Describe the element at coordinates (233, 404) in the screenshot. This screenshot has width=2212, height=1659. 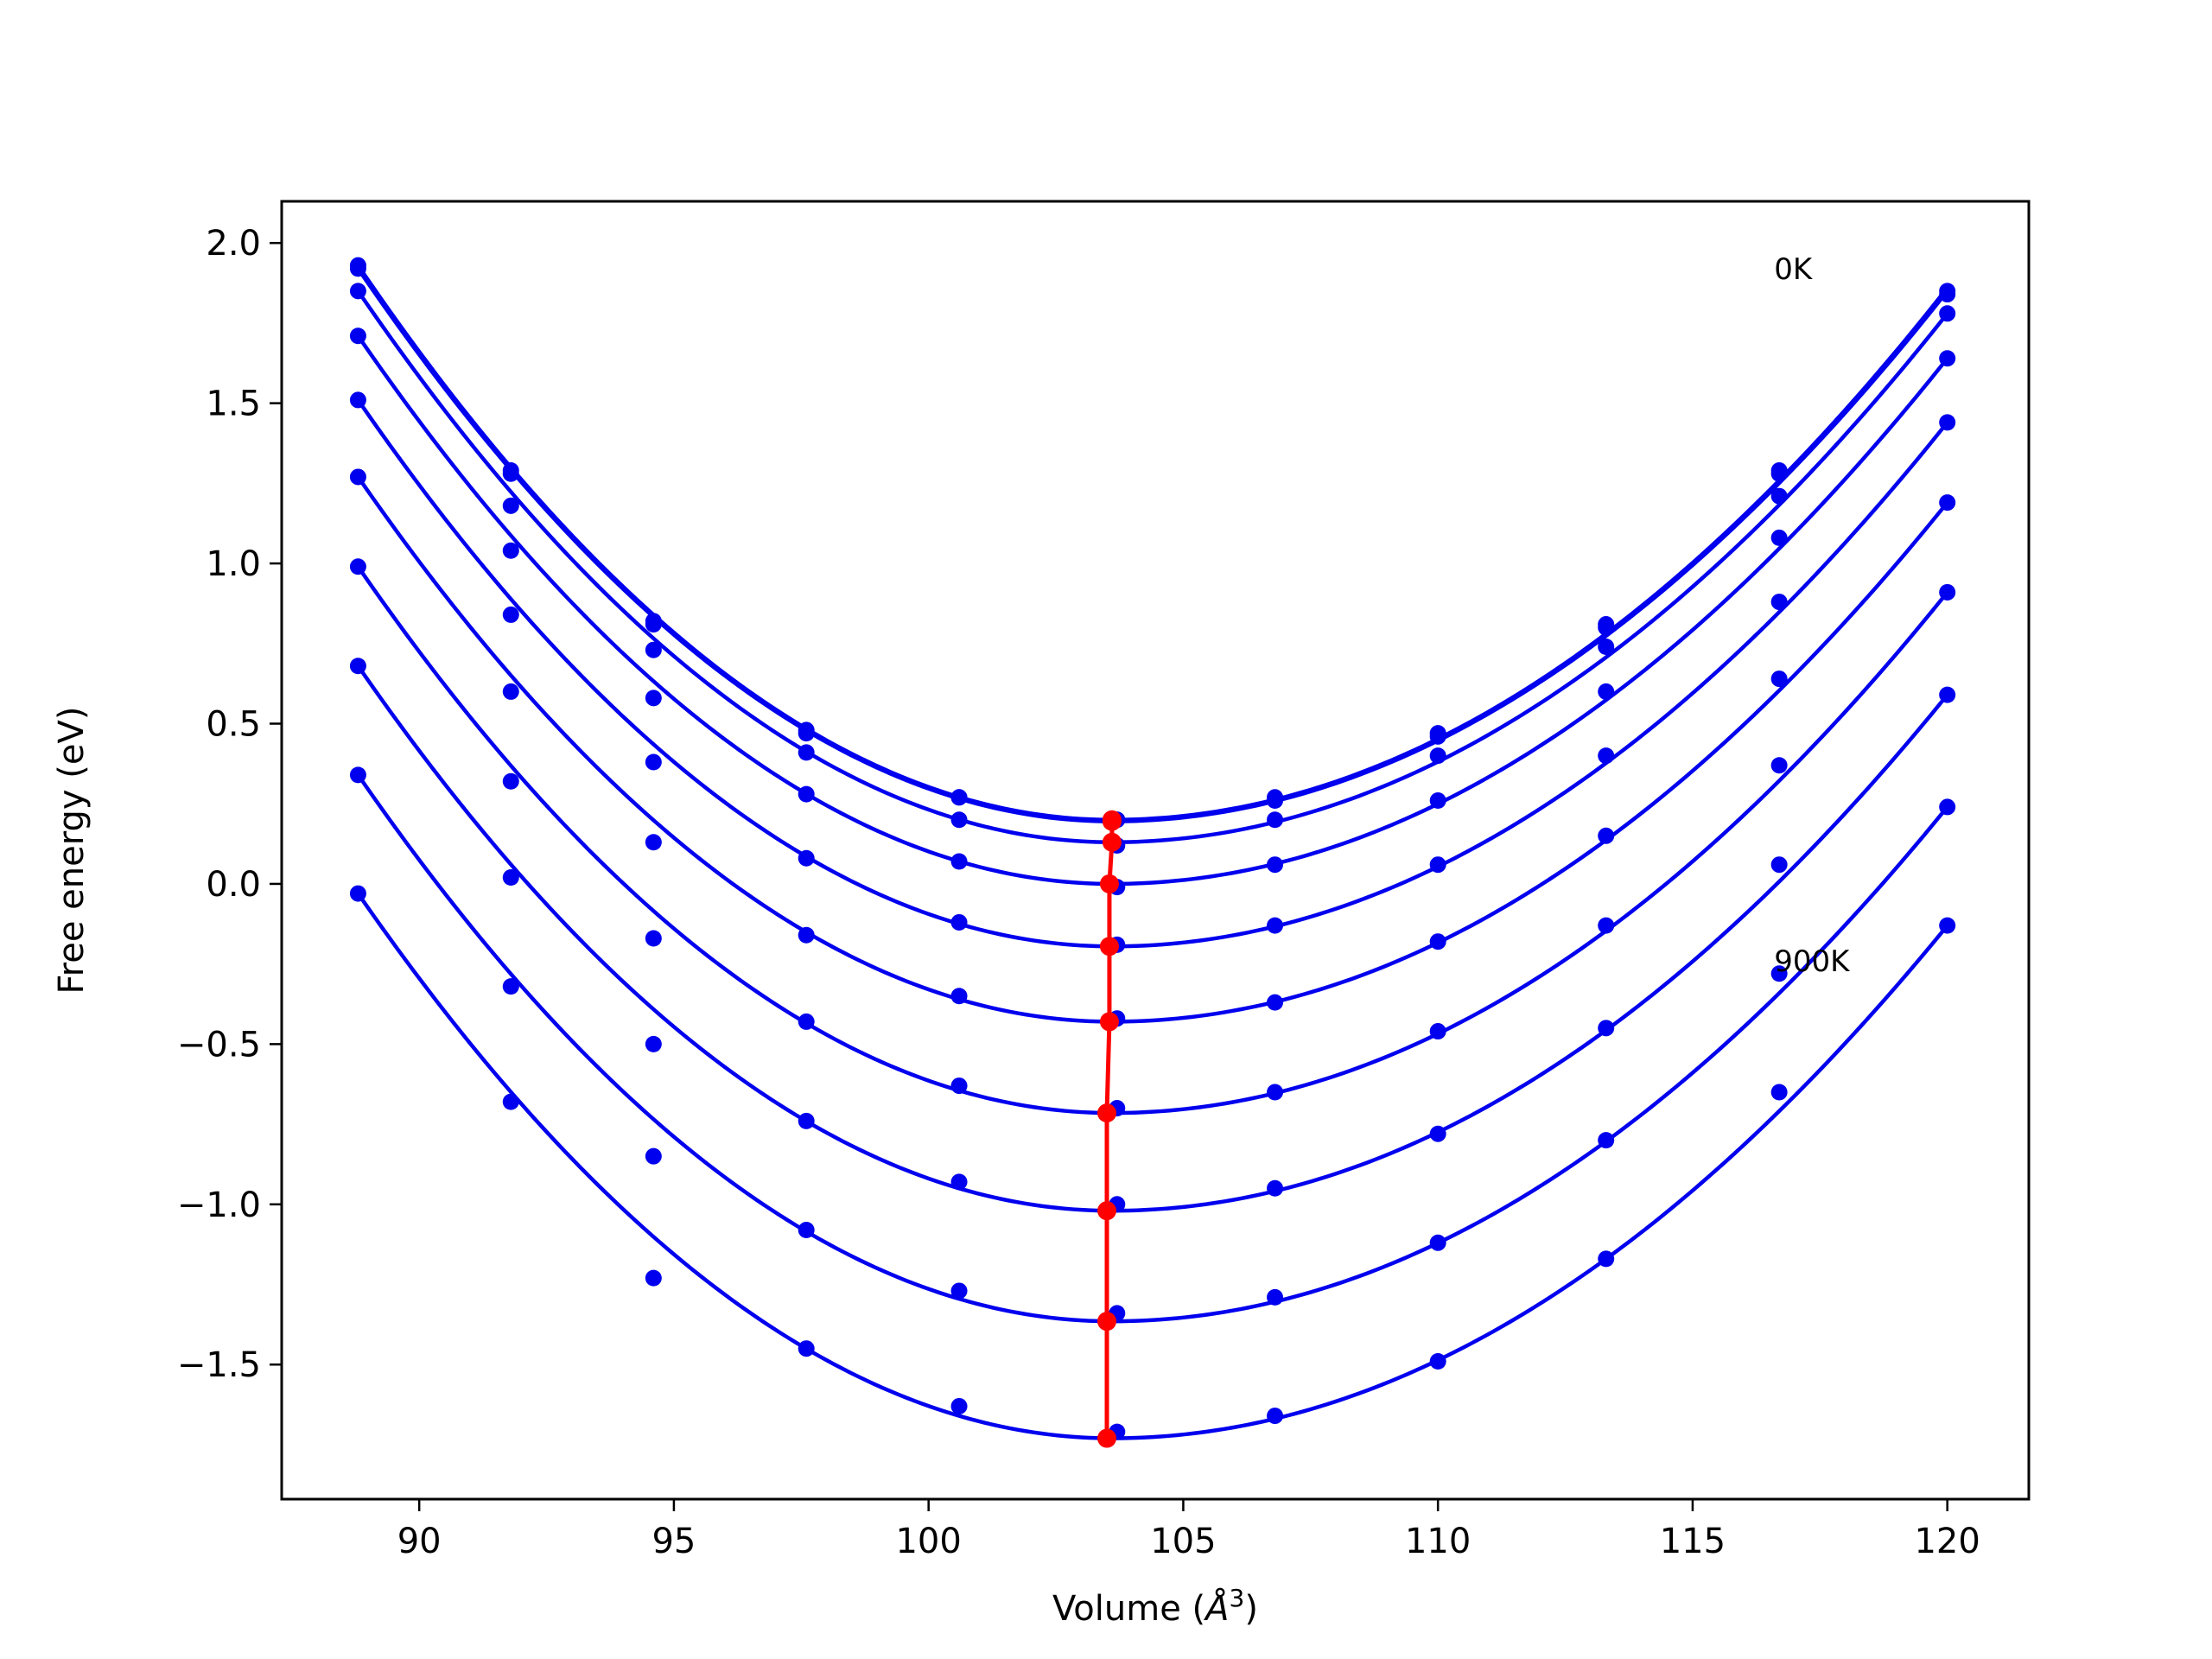
I see `y-tick-label: 1.5` at that location.